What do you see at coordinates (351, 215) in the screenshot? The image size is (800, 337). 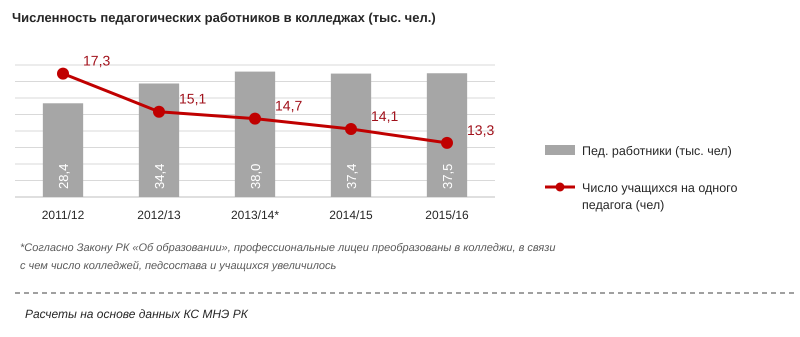 I see `x-tick-label: 2014/15` at bounding box center [351, 215].